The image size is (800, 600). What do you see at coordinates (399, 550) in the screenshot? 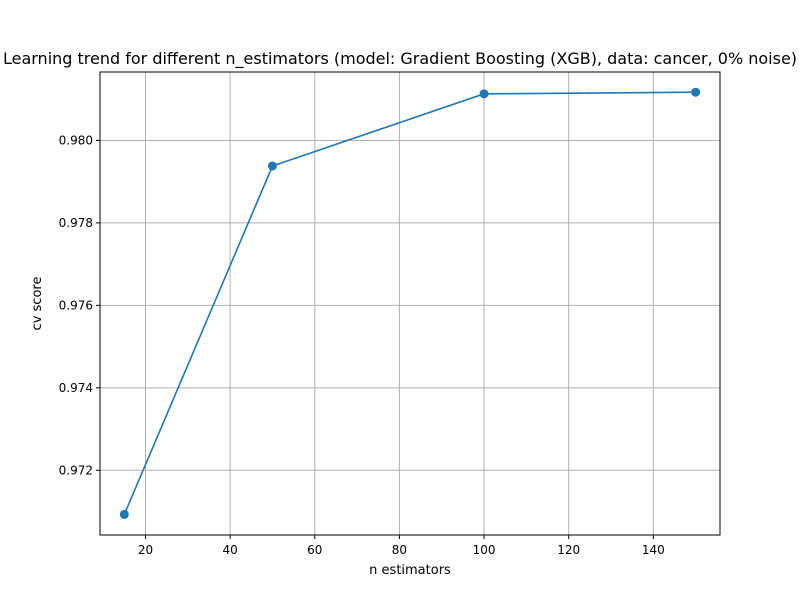
I see `x-tick-label: 80` at bounding box center [399, 550].